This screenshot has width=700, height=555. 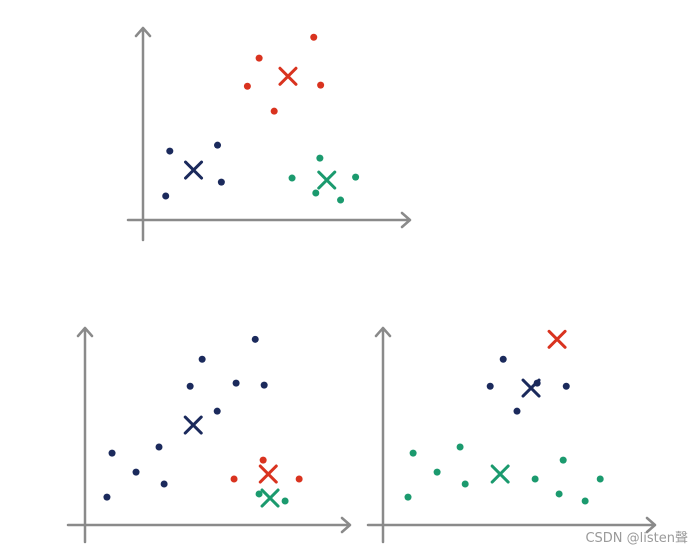 What do you see at coordinates (636, 538) in the screenshot?
I see `watermark: CSDN @listen聲` at bounding box center [636, 538].